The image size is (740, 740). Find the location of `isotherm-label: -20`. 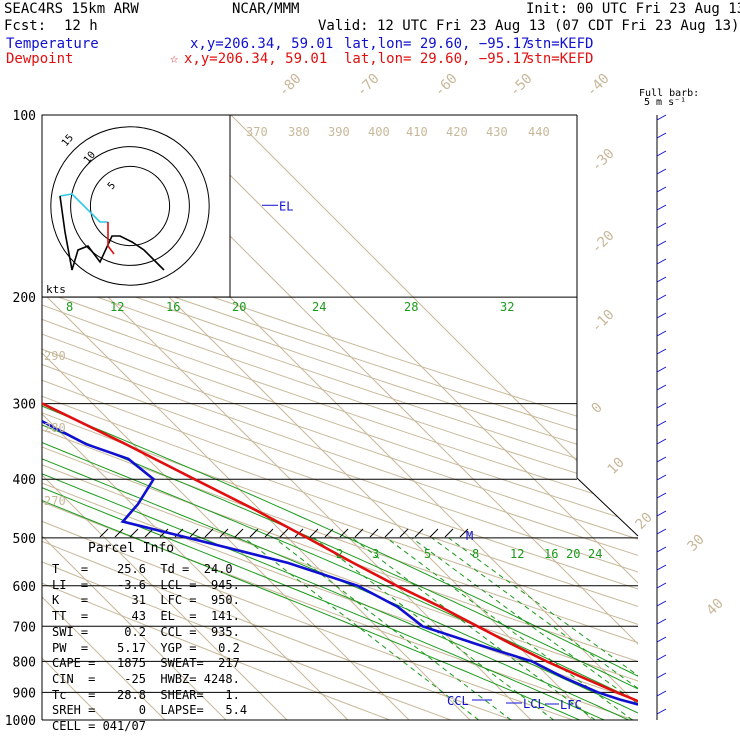

isotherm-label: -20 is located at coordinates (603, 242).